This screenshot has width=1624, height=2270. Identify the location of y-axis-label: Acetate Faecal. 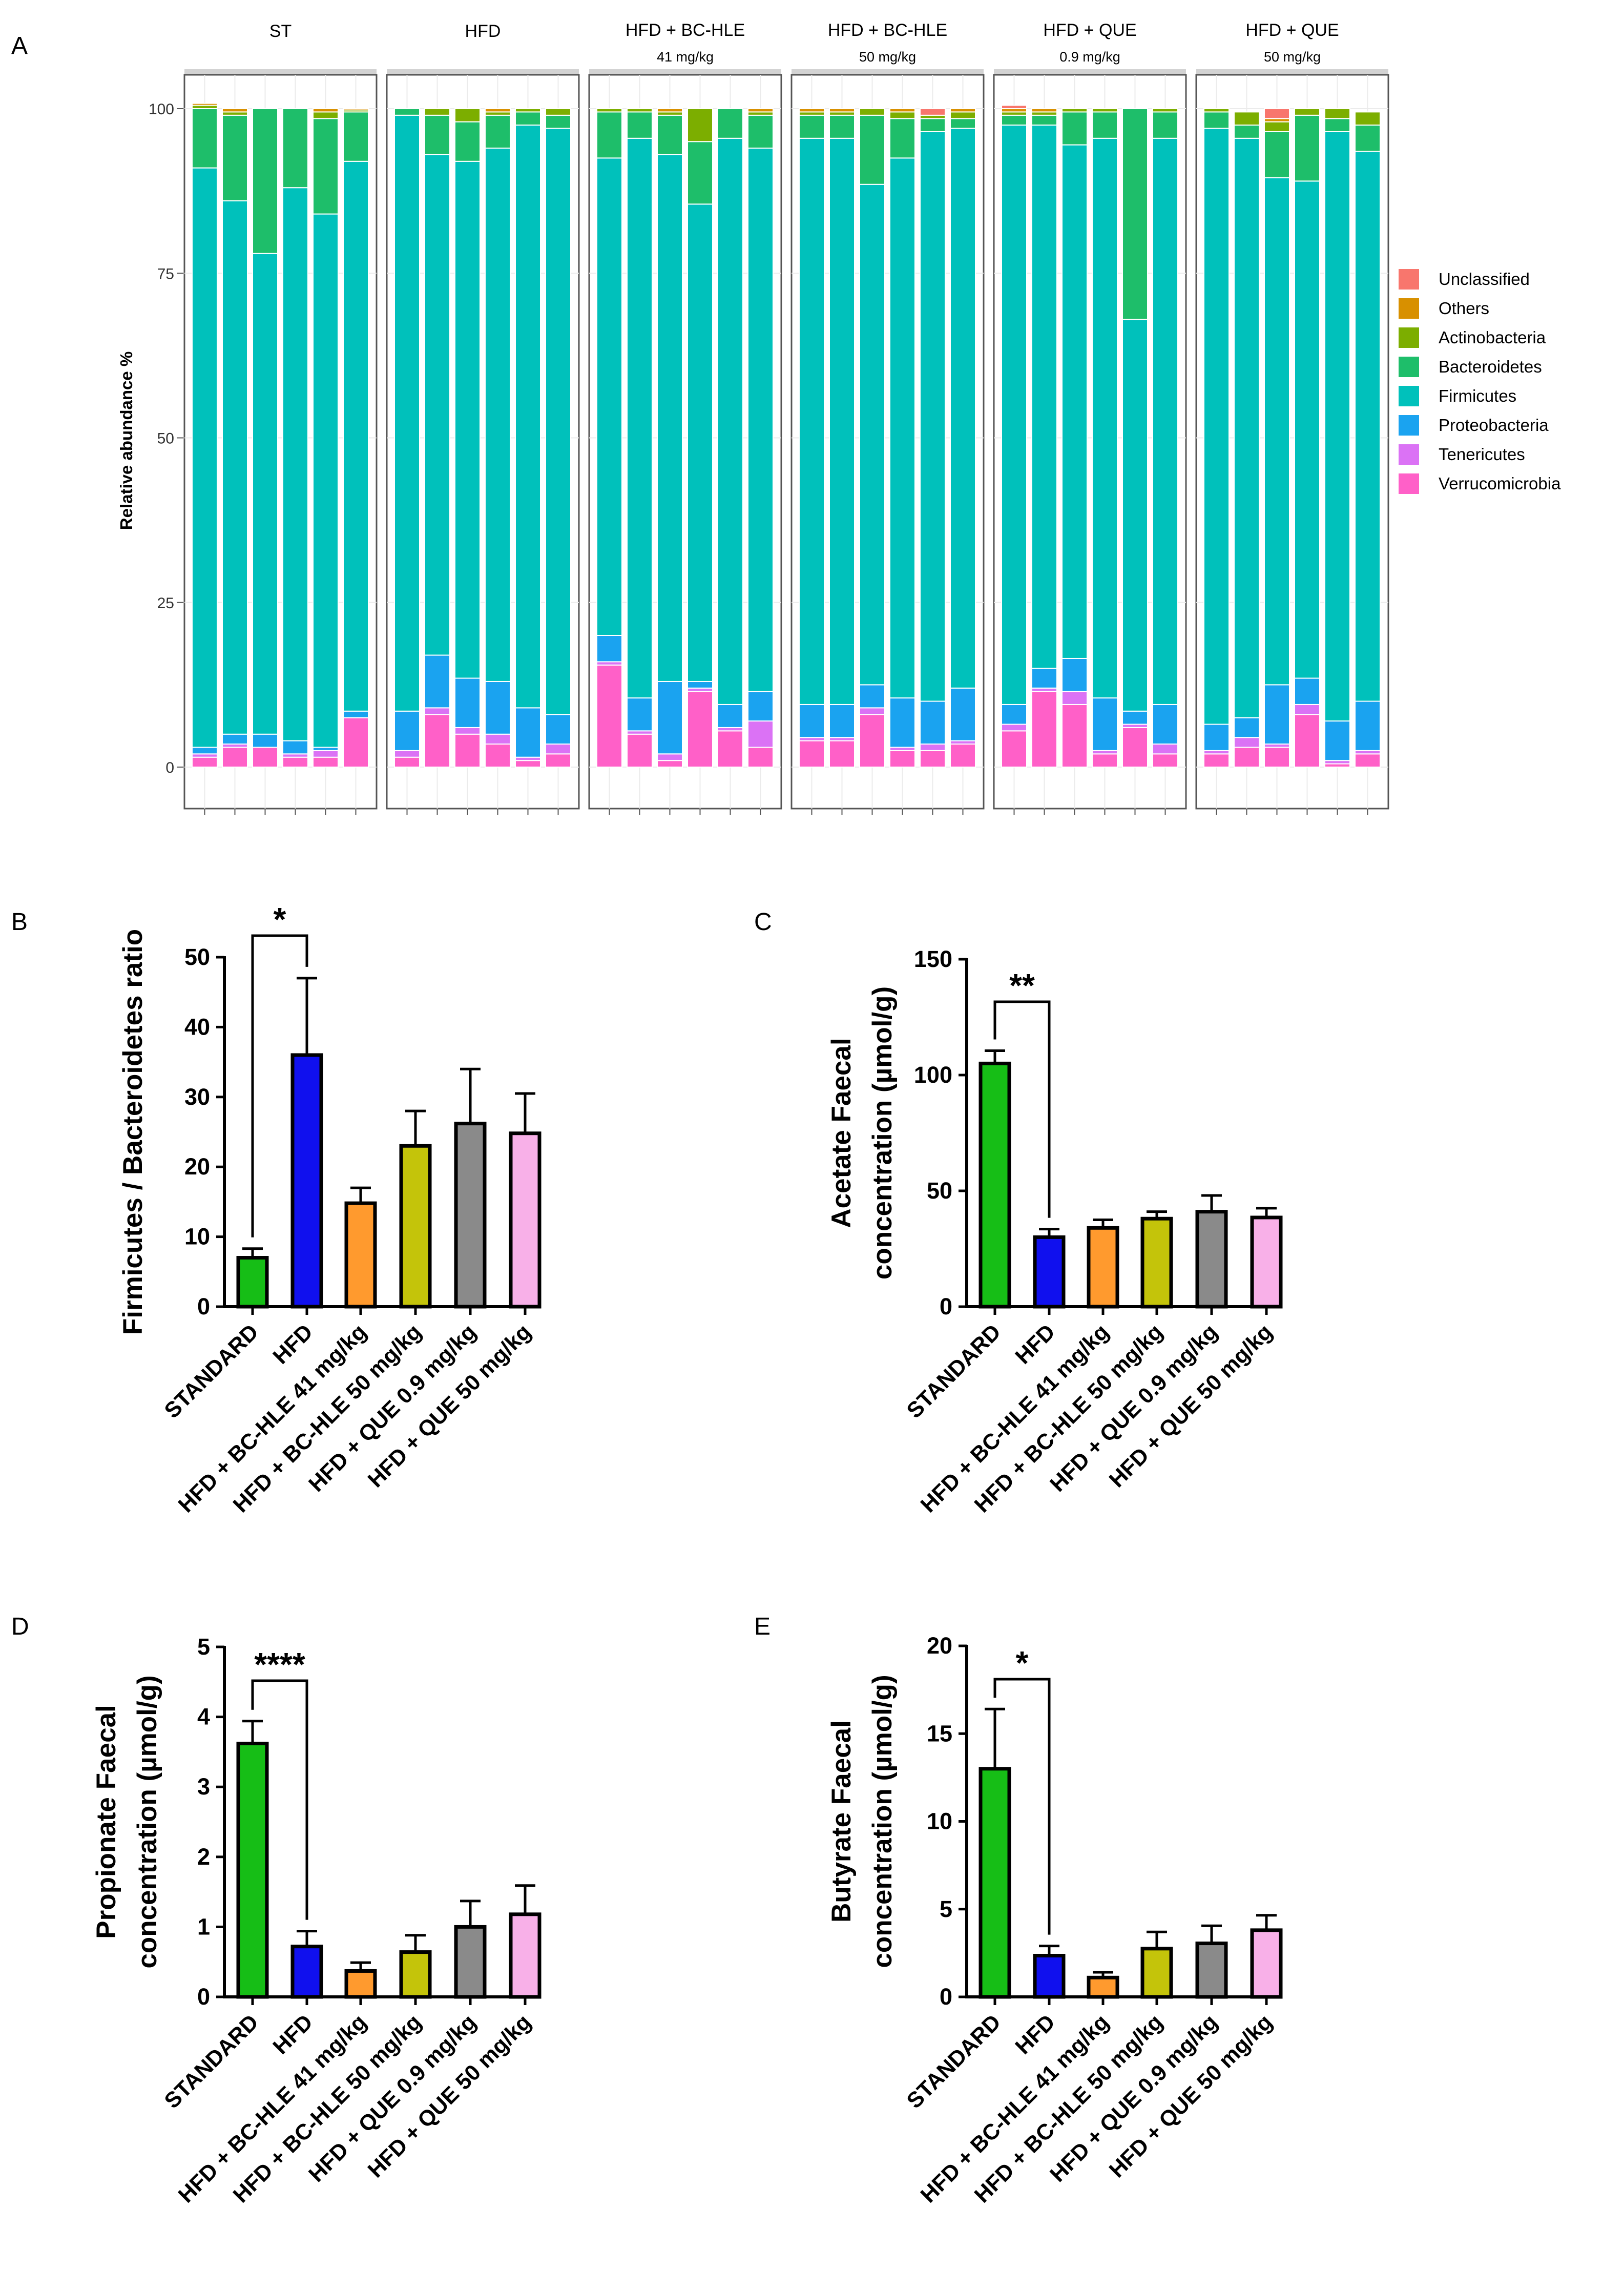
(841, 1133).